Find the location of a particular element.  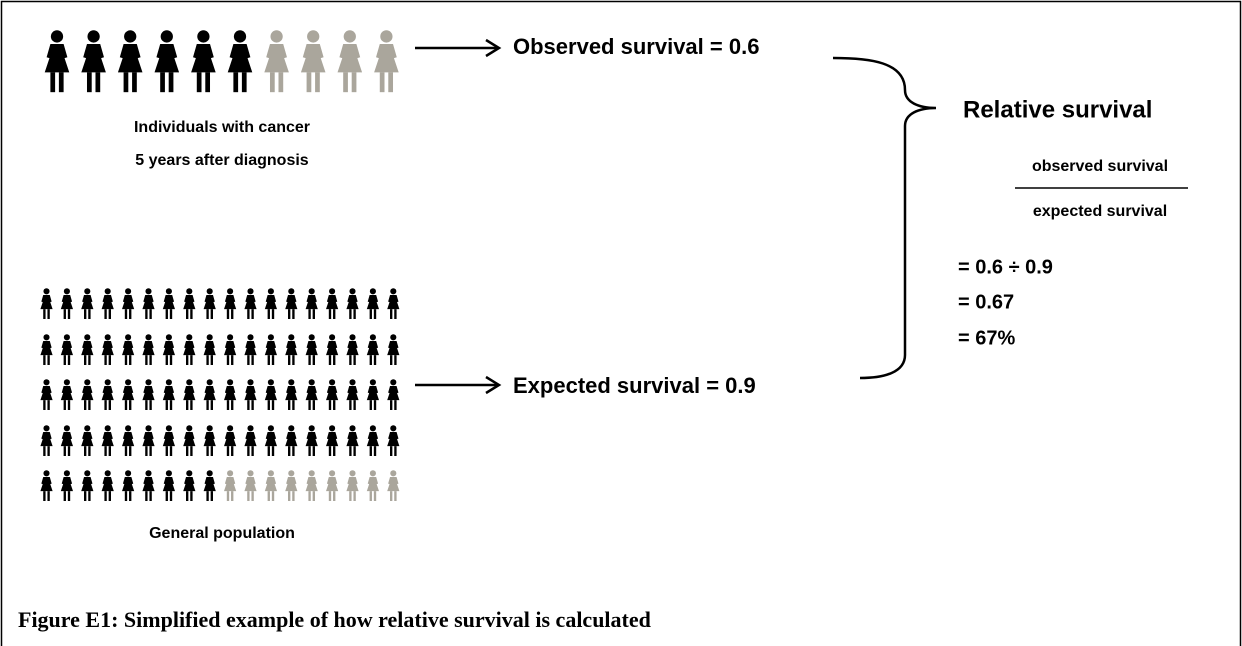

step: = 0.6 ÷ 0.9 is located at coordinates (1005, 267).